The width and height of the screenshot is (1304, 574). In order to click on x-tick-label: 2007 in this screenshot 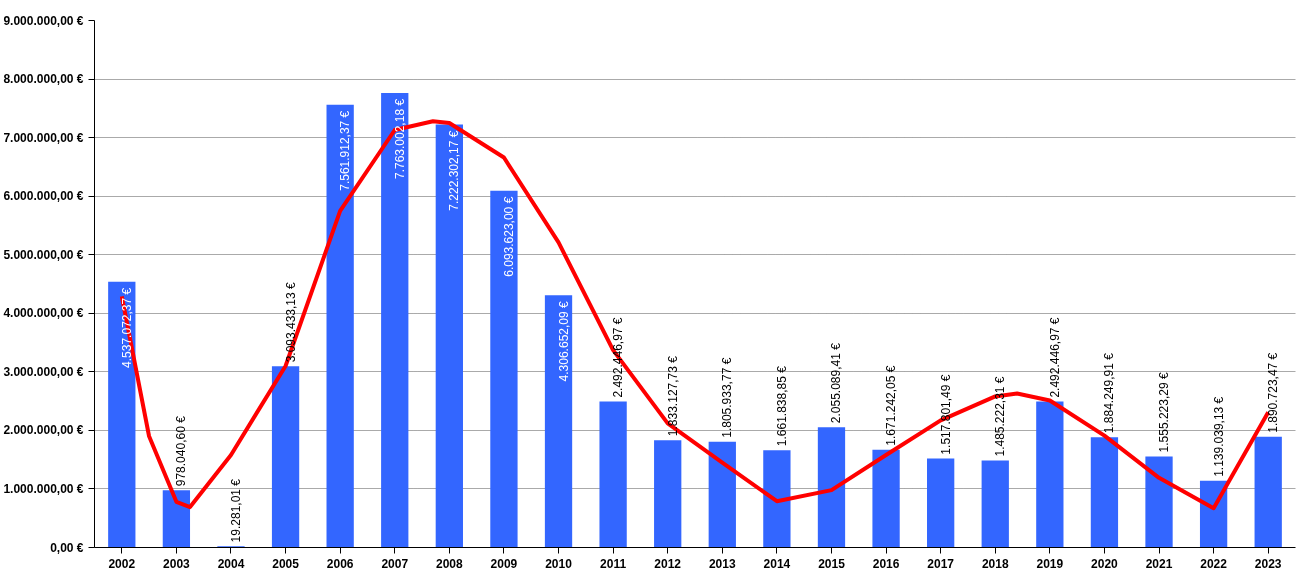, I will do `click(395, 563)`.